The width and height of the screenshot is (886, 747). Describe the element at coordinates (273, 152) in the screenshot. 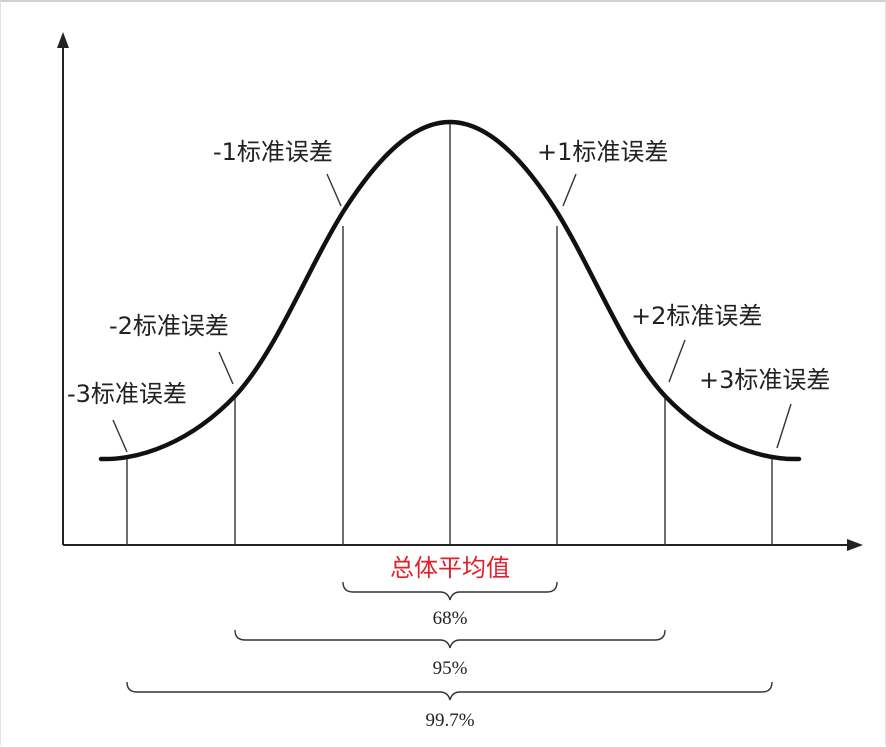

I see `label-minus1: -1标准误差` at that location.